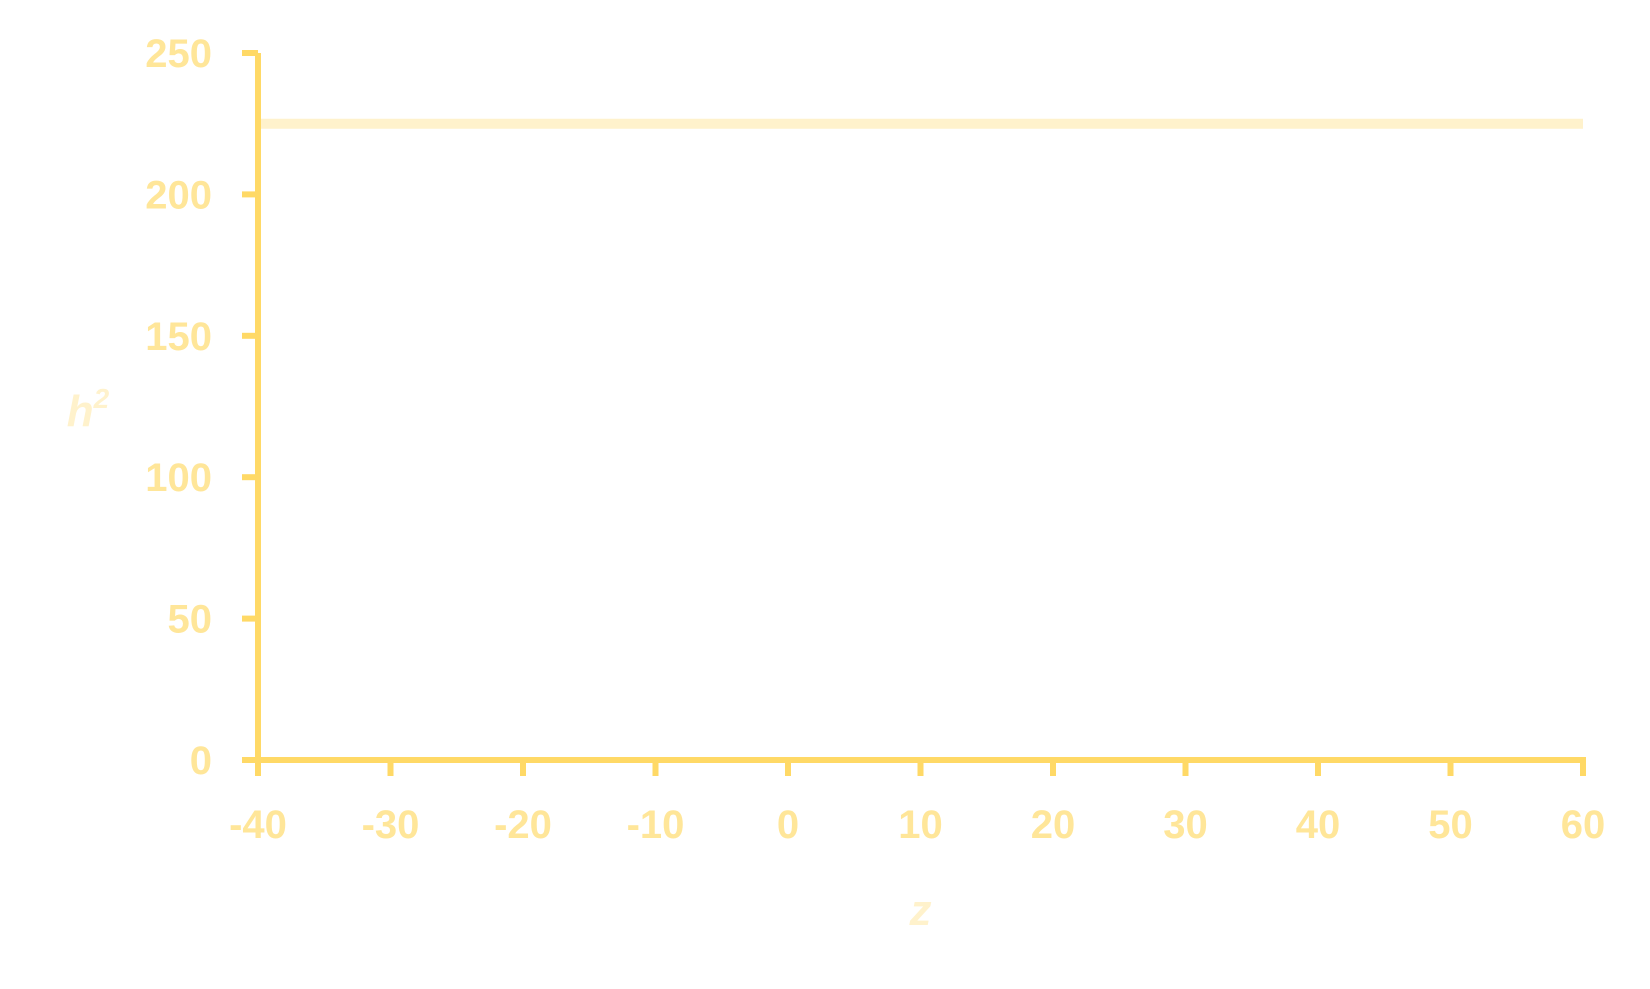  Describe the element at coordinates (391, 825) in the screenshot. I see `x-tick-label: -30` at that location.